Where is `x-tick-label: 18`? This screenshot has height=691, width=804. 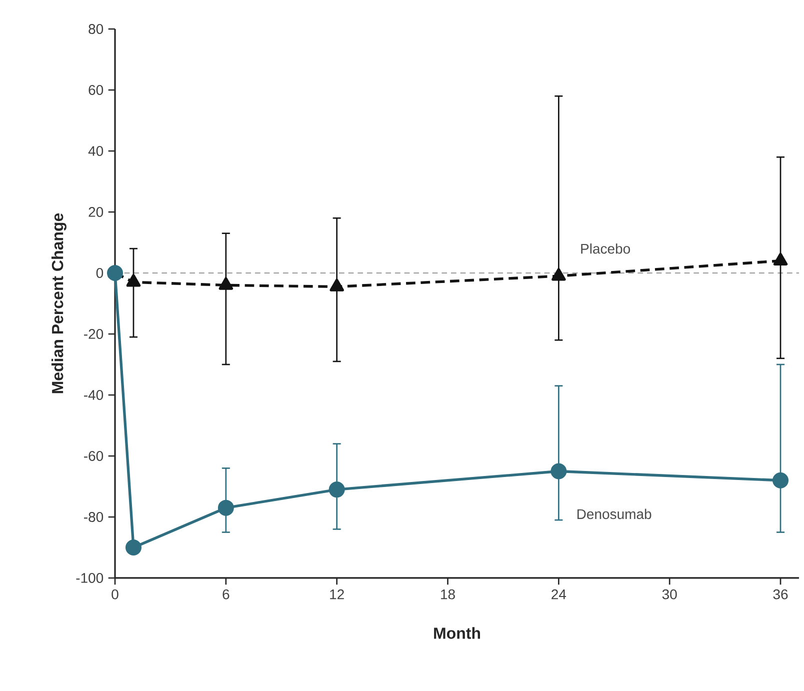 x-tick-label: 18 is located at coordinates (448, 594).